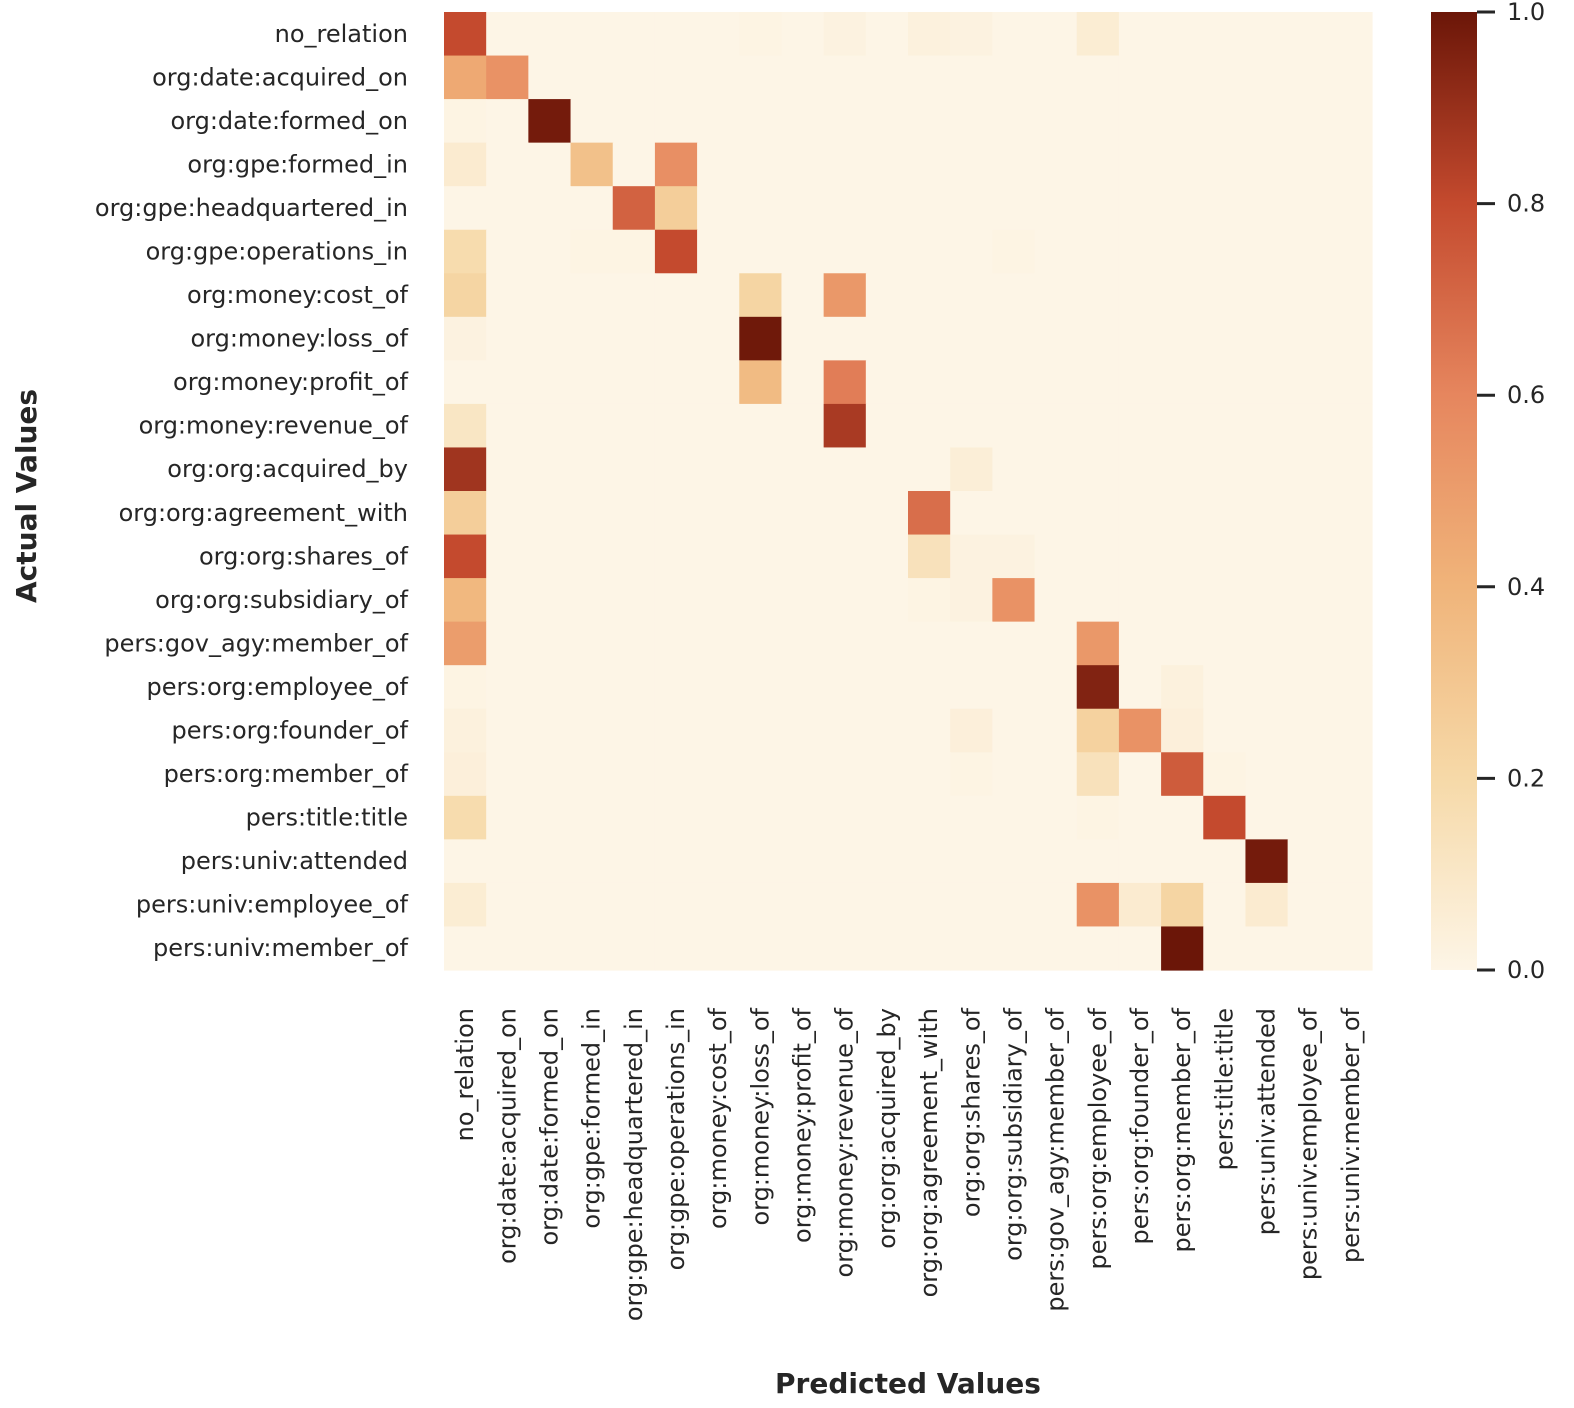  Describe the element at coordinates (1526, 395) in the screenshot. I see `colorbar-tick-label: 0.6` at that location.